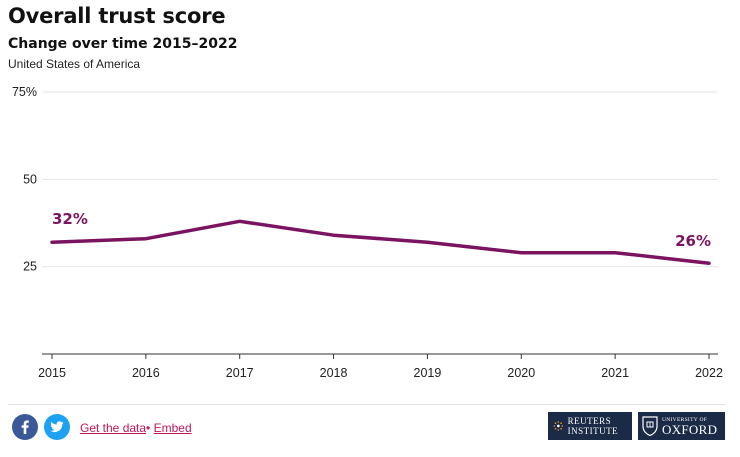  Describe the element at coordinates (334, 373) in the screenshot. I see `x-tick-label: 2018` at that location.